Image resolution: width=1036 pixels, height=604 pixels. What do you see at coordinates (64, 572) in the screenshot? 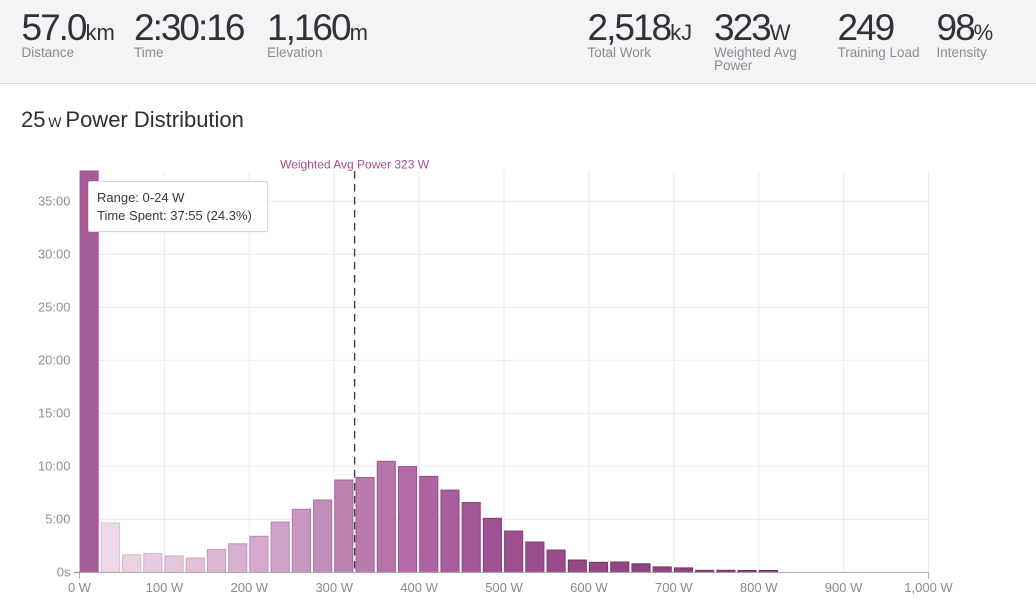
I see `svg-text: 0s` at bounding box center [64, 572].